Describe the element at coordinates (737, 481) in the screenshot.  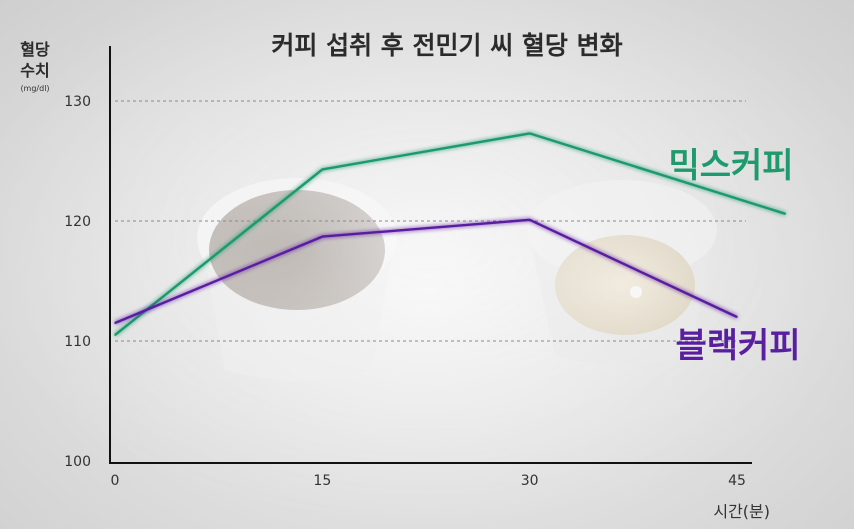
I see `x-tick-label-45: 45` at that location.